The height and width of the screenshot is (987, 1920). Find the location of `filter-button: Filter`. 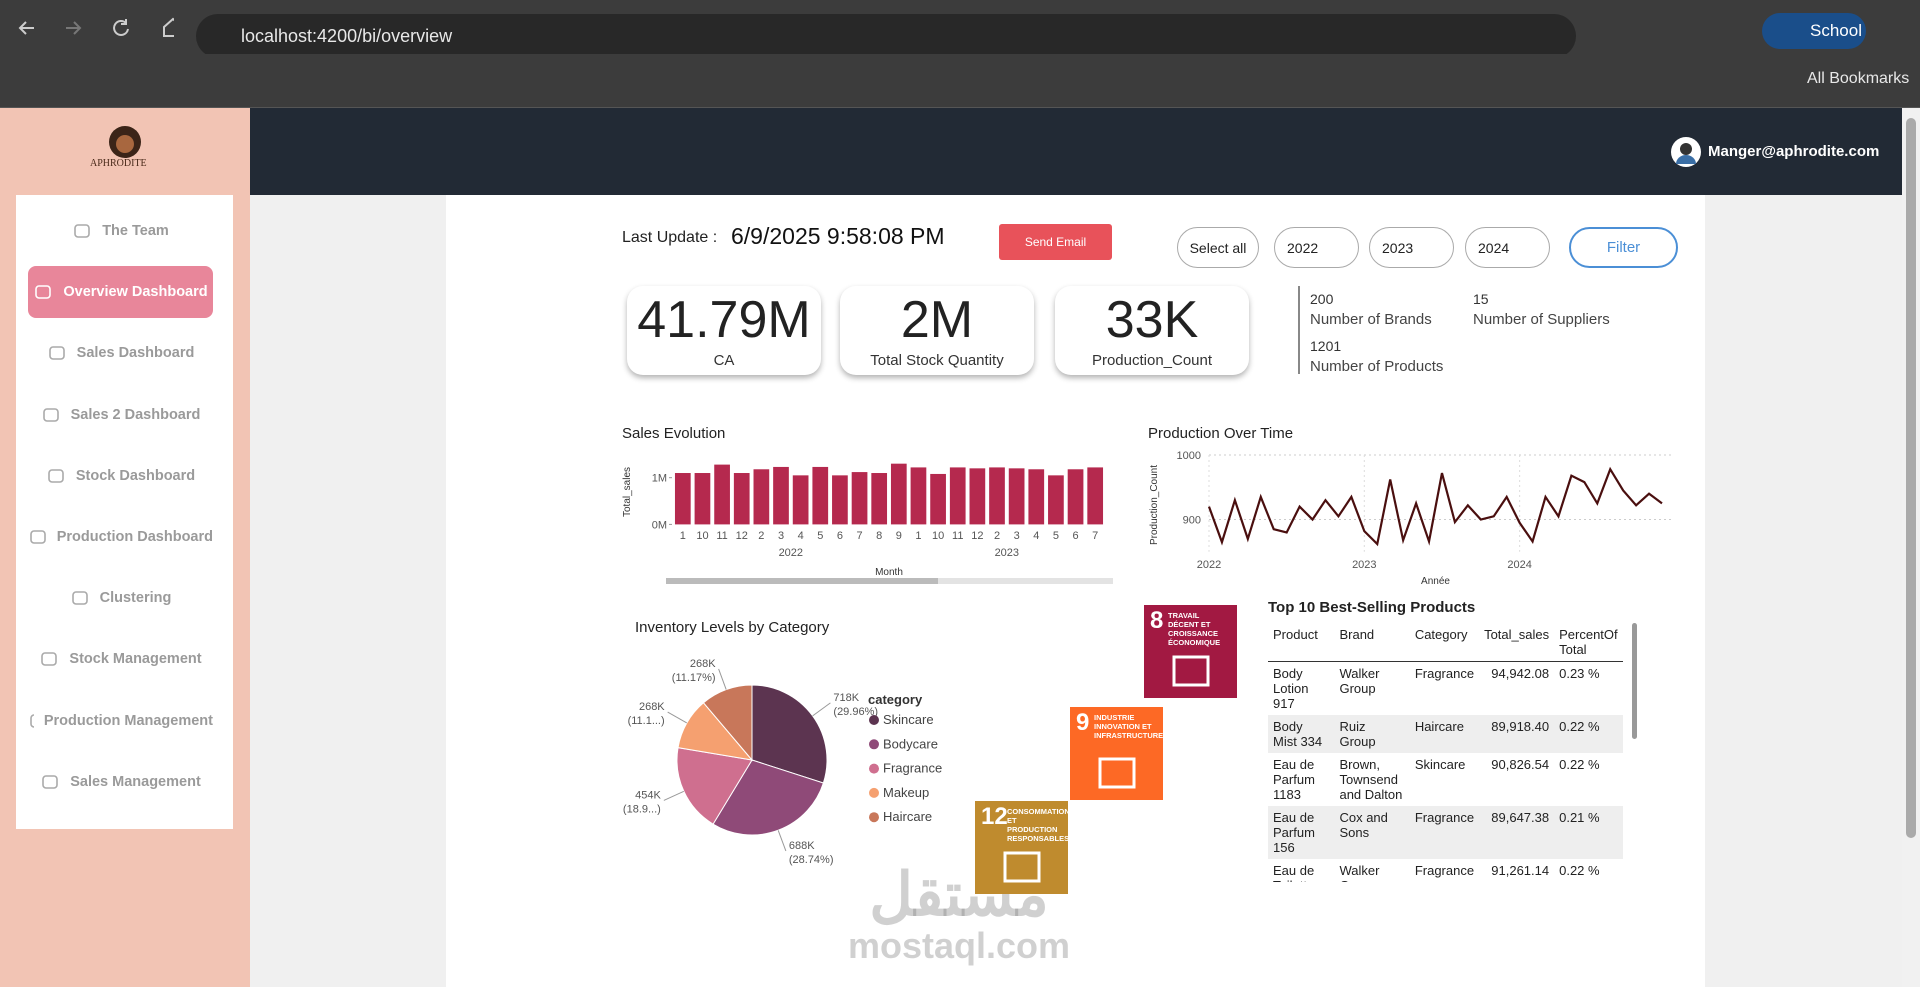

filter-button: Filter is located at coordinates (1623, 247).